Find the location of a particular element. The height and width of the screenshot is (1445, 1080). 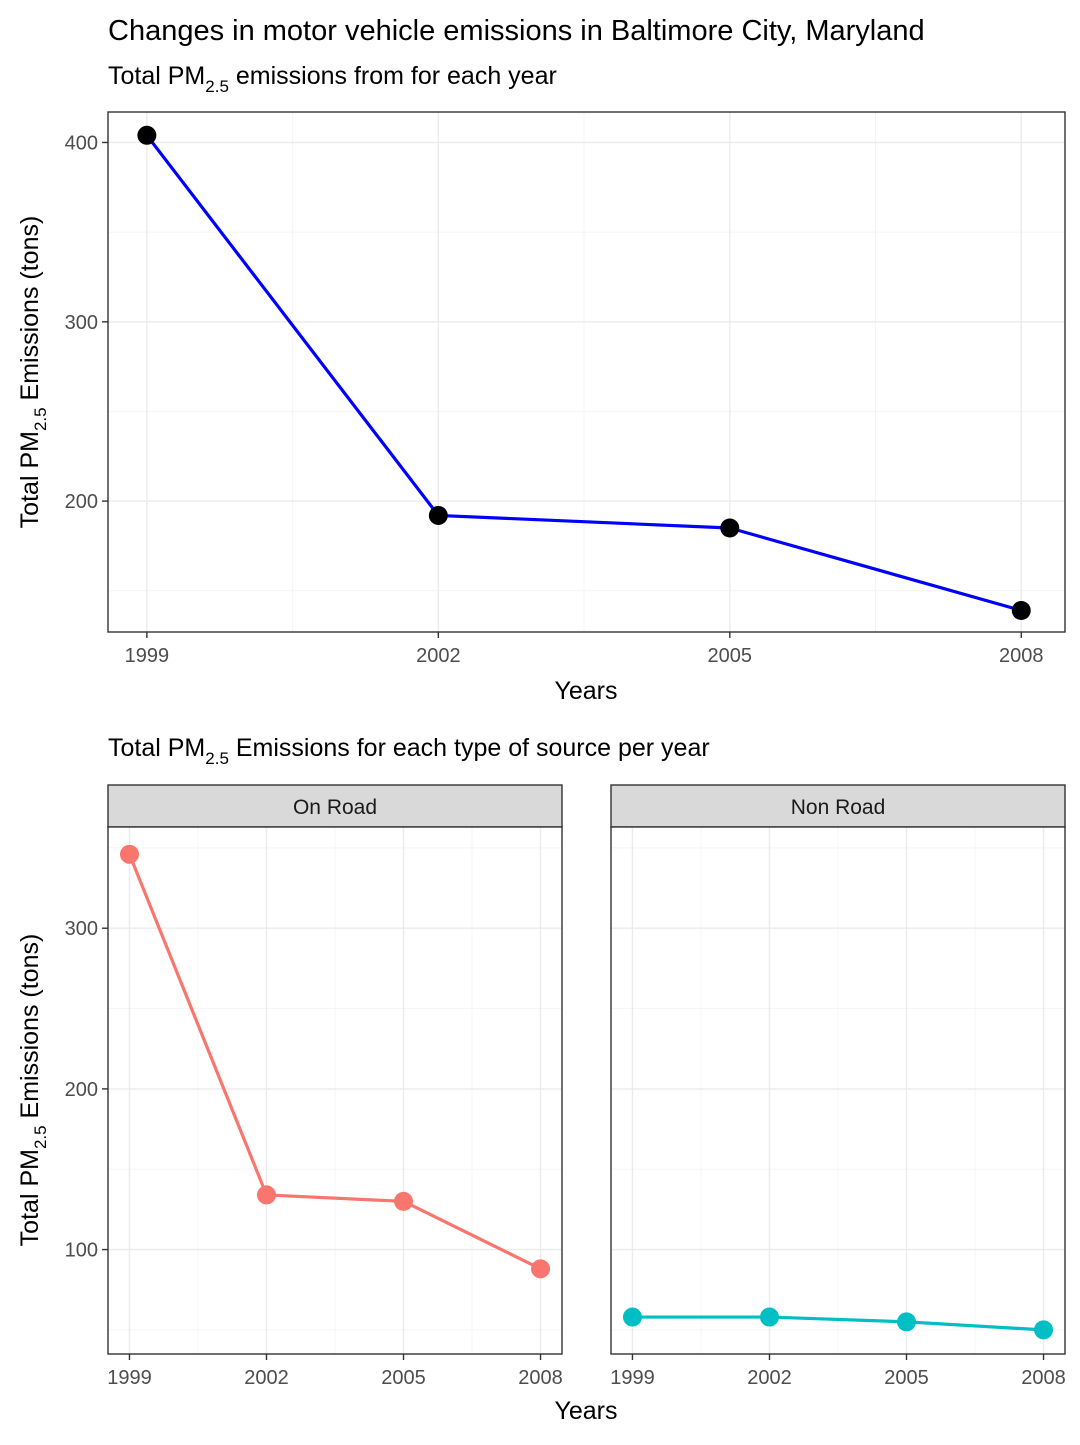

top-y-tick-label-400: 400 is located at coordinates (81, 143).